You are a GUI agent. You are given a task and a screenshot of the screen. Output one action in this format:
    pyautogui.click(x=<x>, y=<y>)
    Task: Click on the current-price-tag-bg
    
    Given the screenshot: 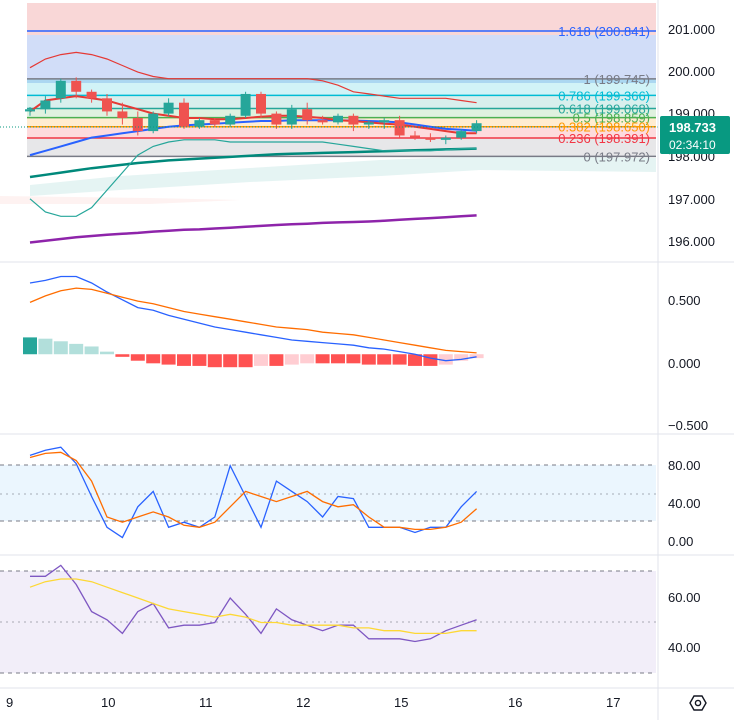 What is the action you would take?
    pyautogui.click(x=695, y=135)
    